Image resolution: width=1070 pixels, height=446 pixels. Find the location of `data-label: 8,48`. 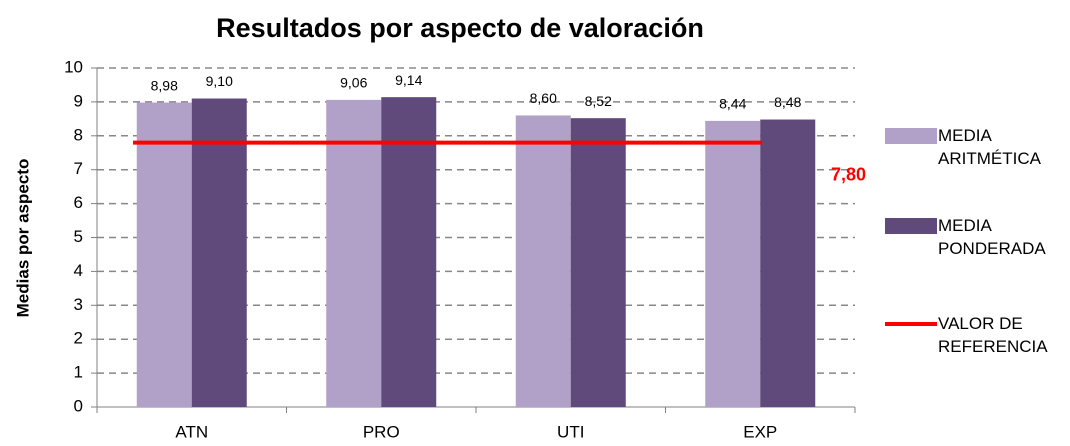

data-label: 8,48 is located at coordinates (787, 102).